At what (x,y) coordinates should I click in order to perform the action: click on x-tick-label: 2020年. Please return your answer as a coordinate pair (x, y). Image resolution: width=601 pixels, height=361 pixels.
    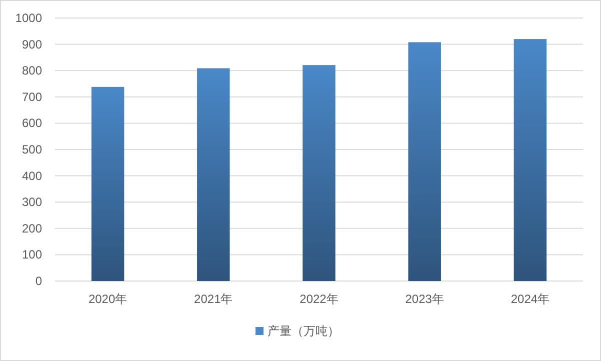
    Looking at the image, I should click on (108, 299).